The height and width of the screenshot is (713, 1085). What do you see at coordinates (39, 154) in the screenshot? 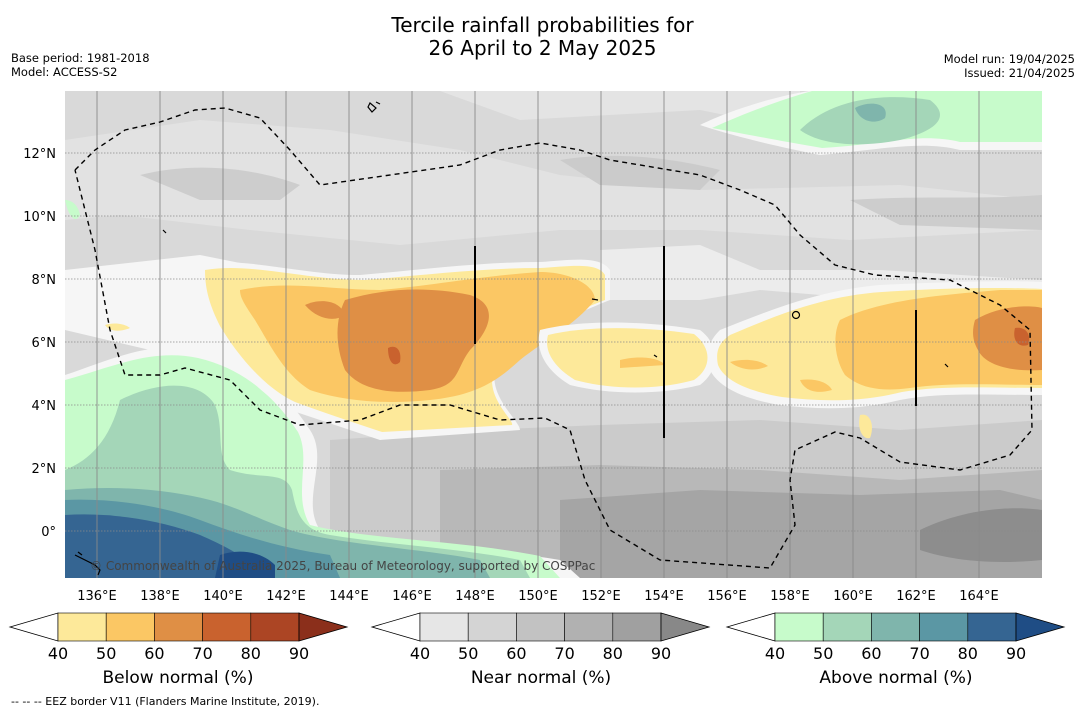
I see `lat-label: 12°N` at bounding box center [39, 154].